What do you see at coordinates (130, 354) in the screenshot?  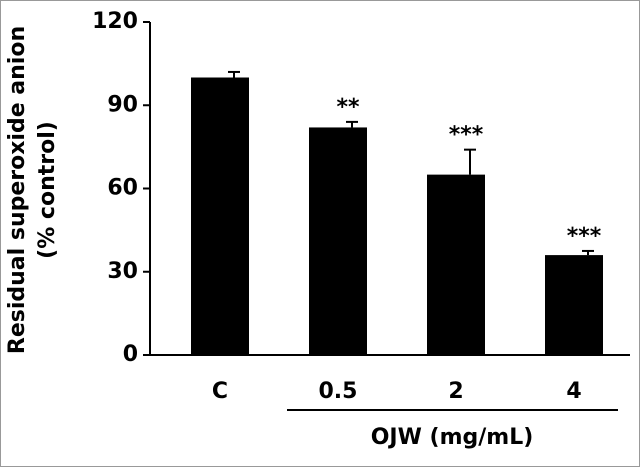 I see `y-tick-label: 0` at bounding box center [130, 354].